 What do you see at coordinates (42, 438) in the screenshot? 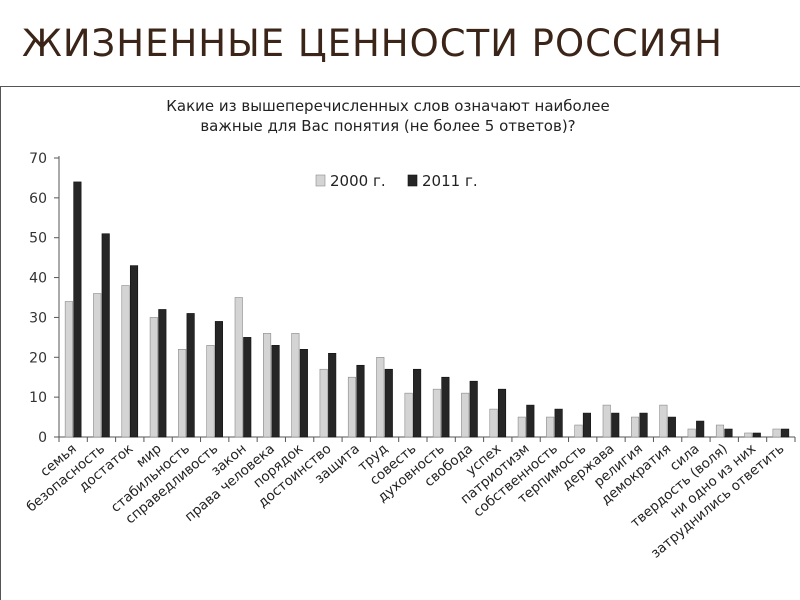
I see `y-tick-label-0: 0` at bounding box center [42, 438].